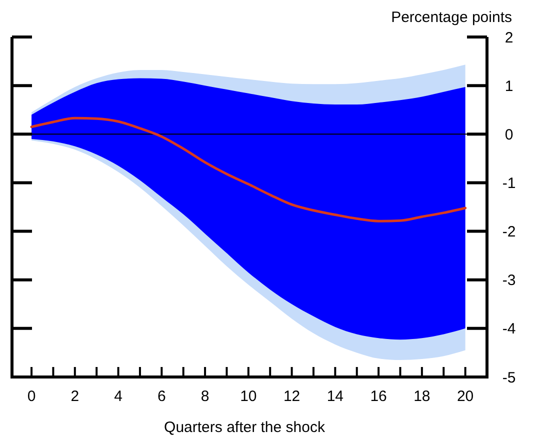 This screenshot has width=535, height=439. Describe the element at coordinates (335, 396) in the screenshot. I see `x-tick-label: 14` at that location.